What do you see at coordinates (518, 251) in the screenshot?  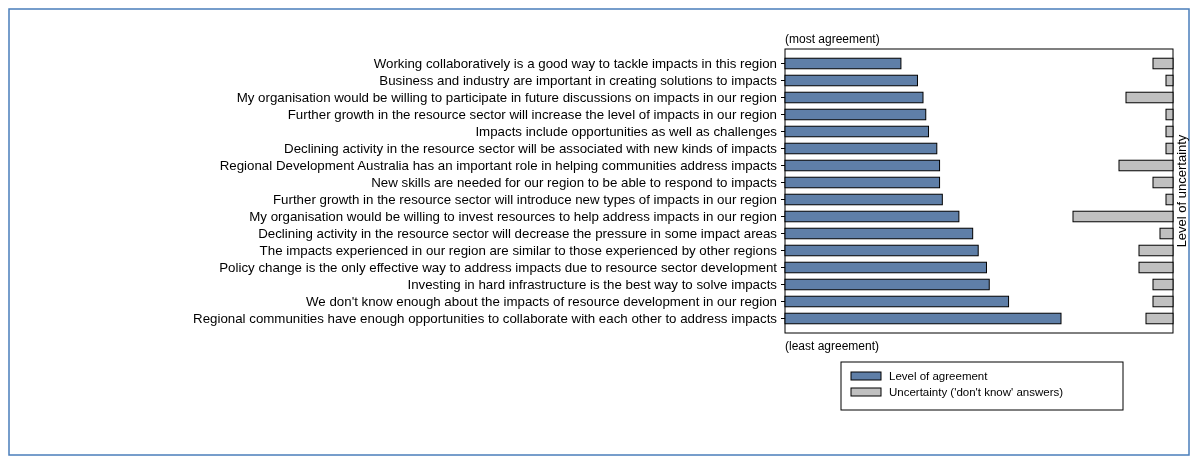 I see `y-tick-label: The impacts experienced in our region are similar to those experienced by other regions` at bounding box center [518, 251].